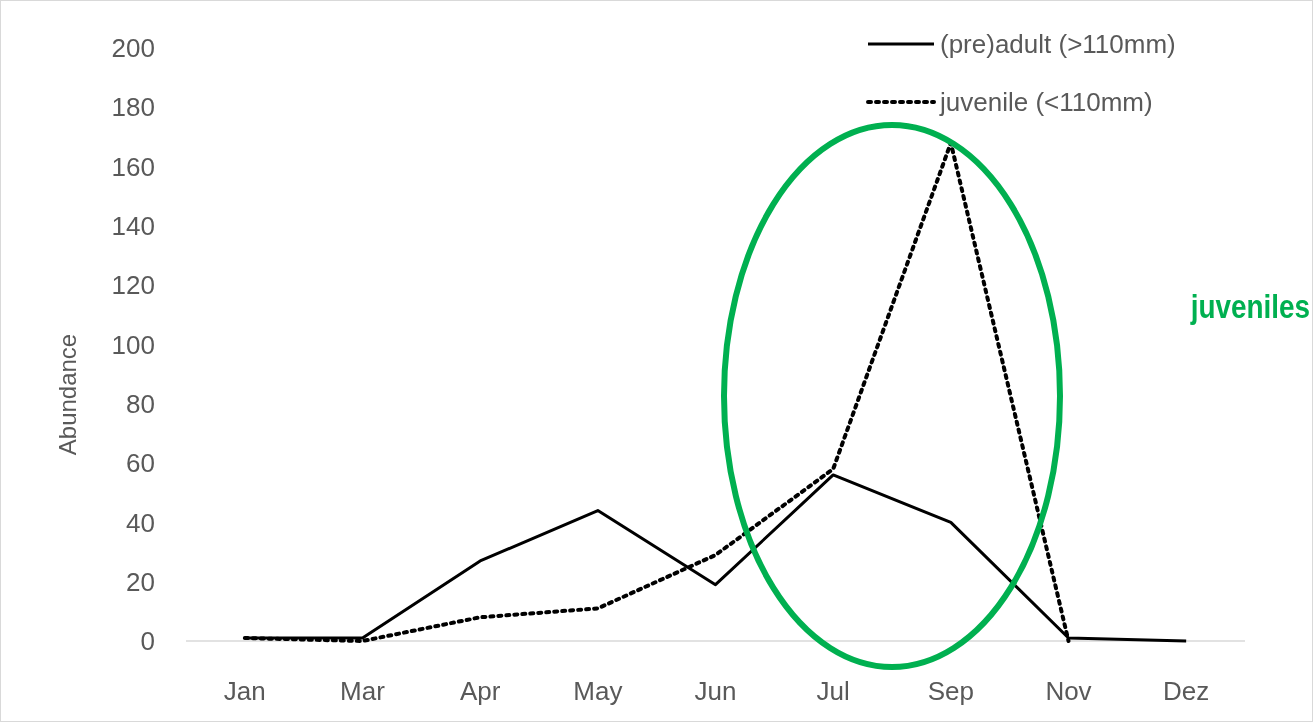  I want to click on y-tick-label: 140, so click(133, 226).